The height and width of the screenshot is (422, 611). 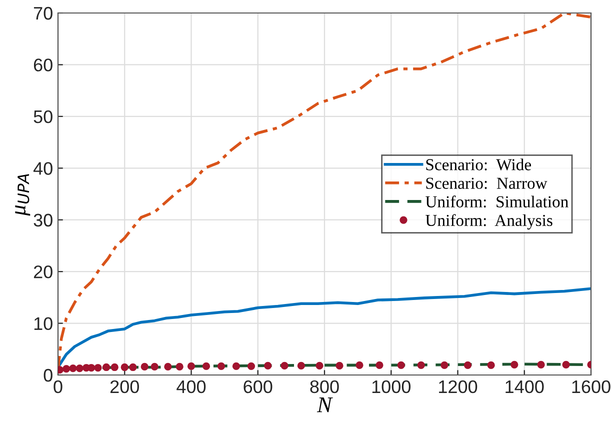 What do you see at coordinates (487, 183) in the screenshot?
I see `legend-label: Scenario: Narrow` at bounding box center [487, 183].